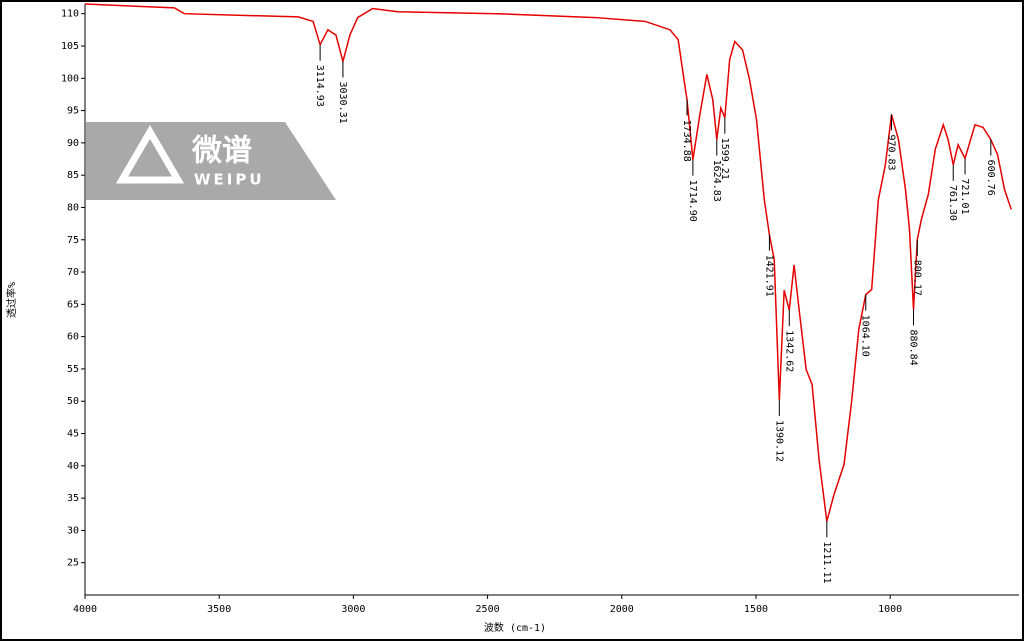  Describe the element at coordinates (150, 154) in the screenshot. I see `watermark-logo` at that location.